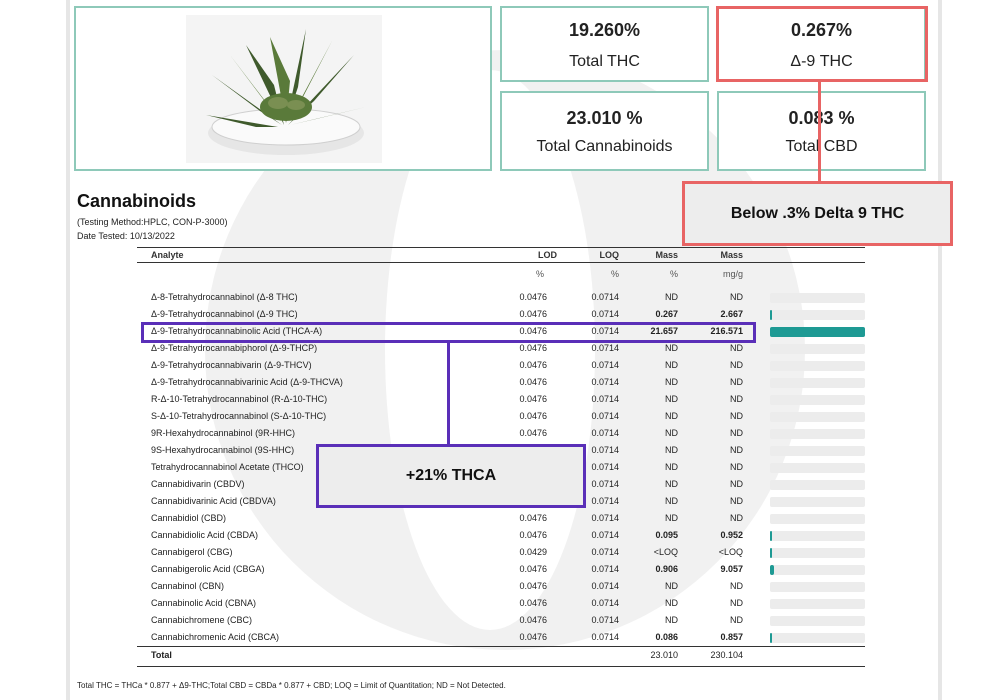 This screenshot has width=1000, height=700. What do you see at coordinates (821, 61) in the screenshot?
I see `delta9-thc-label: Δ-9 THC` at bounding box center [821, 61].